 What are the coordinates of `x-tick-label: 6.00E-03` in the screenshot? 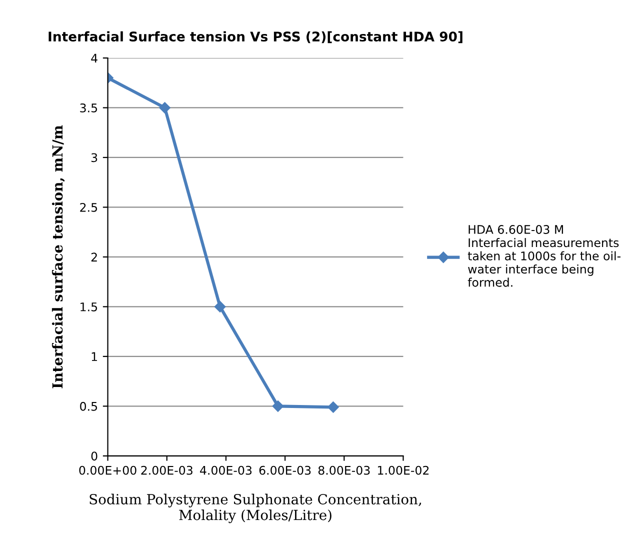 It's located at (285, 470).